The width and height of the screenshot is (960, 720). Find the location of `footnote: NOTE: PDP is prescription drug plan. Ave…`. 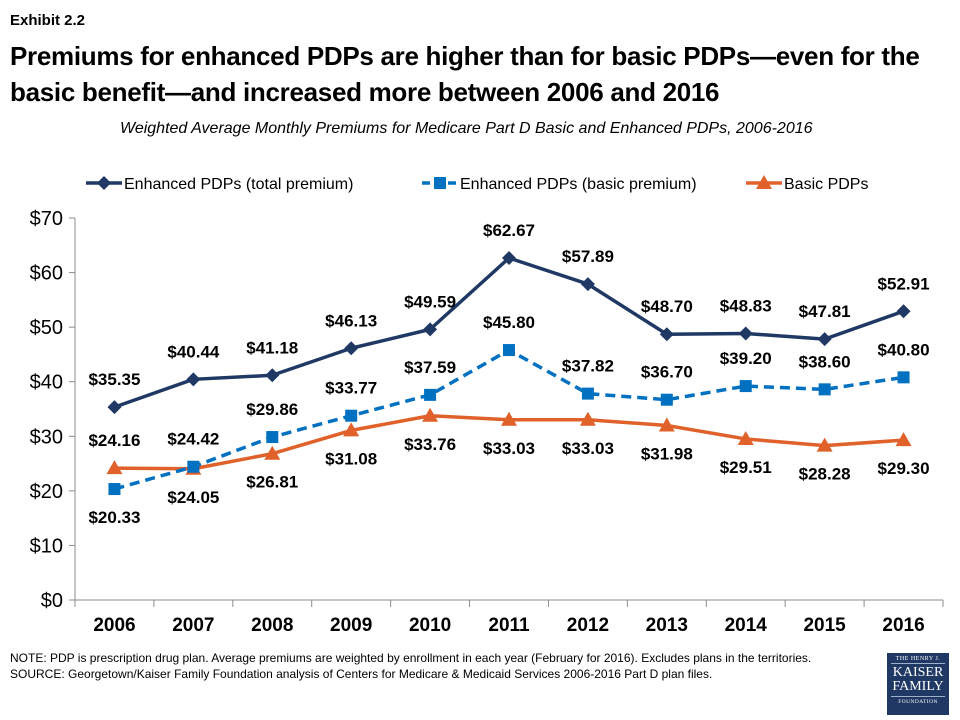

footnote: NOTE: PDP is prescription drug plan. Ave… is located at coordinates (440, 666).